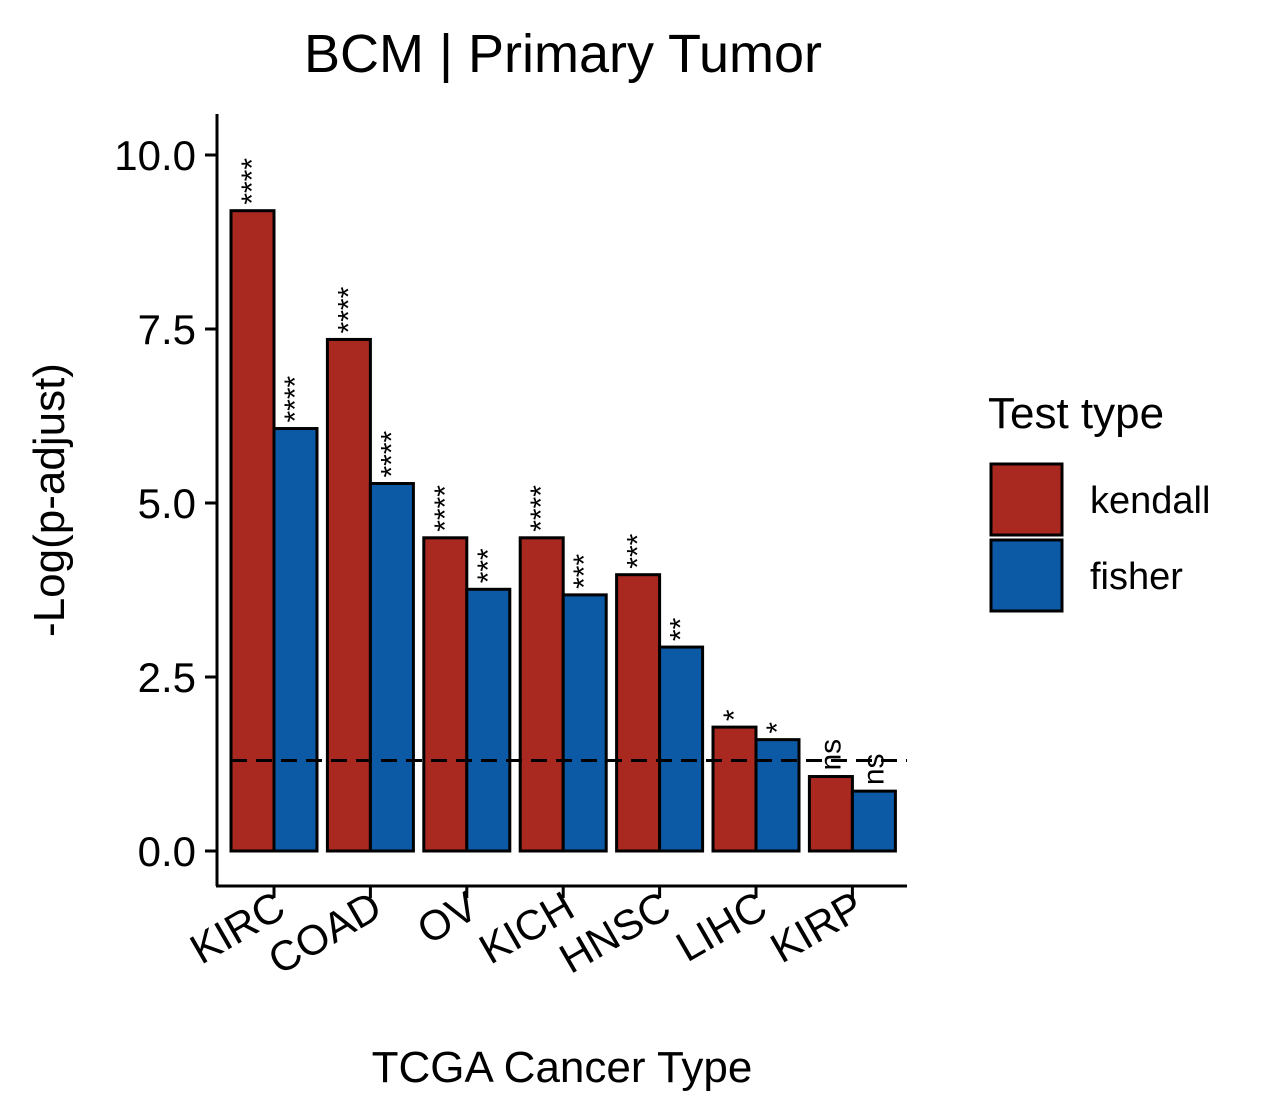 Image resolution: width=1280 pixels, height=1120 pixels. Describe the element at coordinates (488, 565) in the screenshot. I see `significance-label-fisher-ov: ***` at that location.